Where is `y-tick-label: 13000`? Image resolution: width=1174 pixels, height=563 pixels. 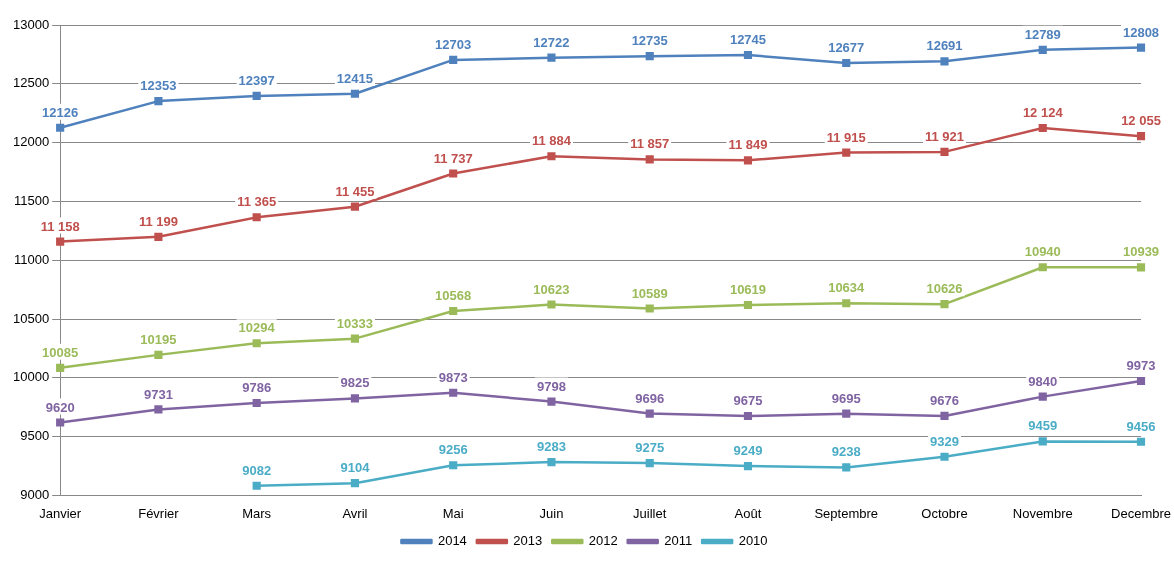
y-tick-label: 13000 is located at coordinates (31, 24).